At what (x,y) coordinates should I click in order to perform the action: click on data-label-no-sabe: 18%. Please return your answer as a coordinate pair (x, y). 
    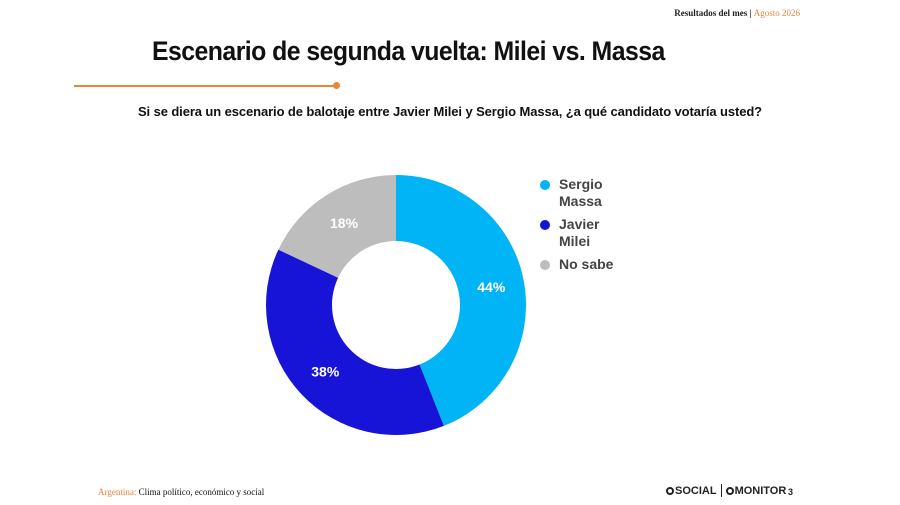
    Looking at the image, I should click on (344, 223).